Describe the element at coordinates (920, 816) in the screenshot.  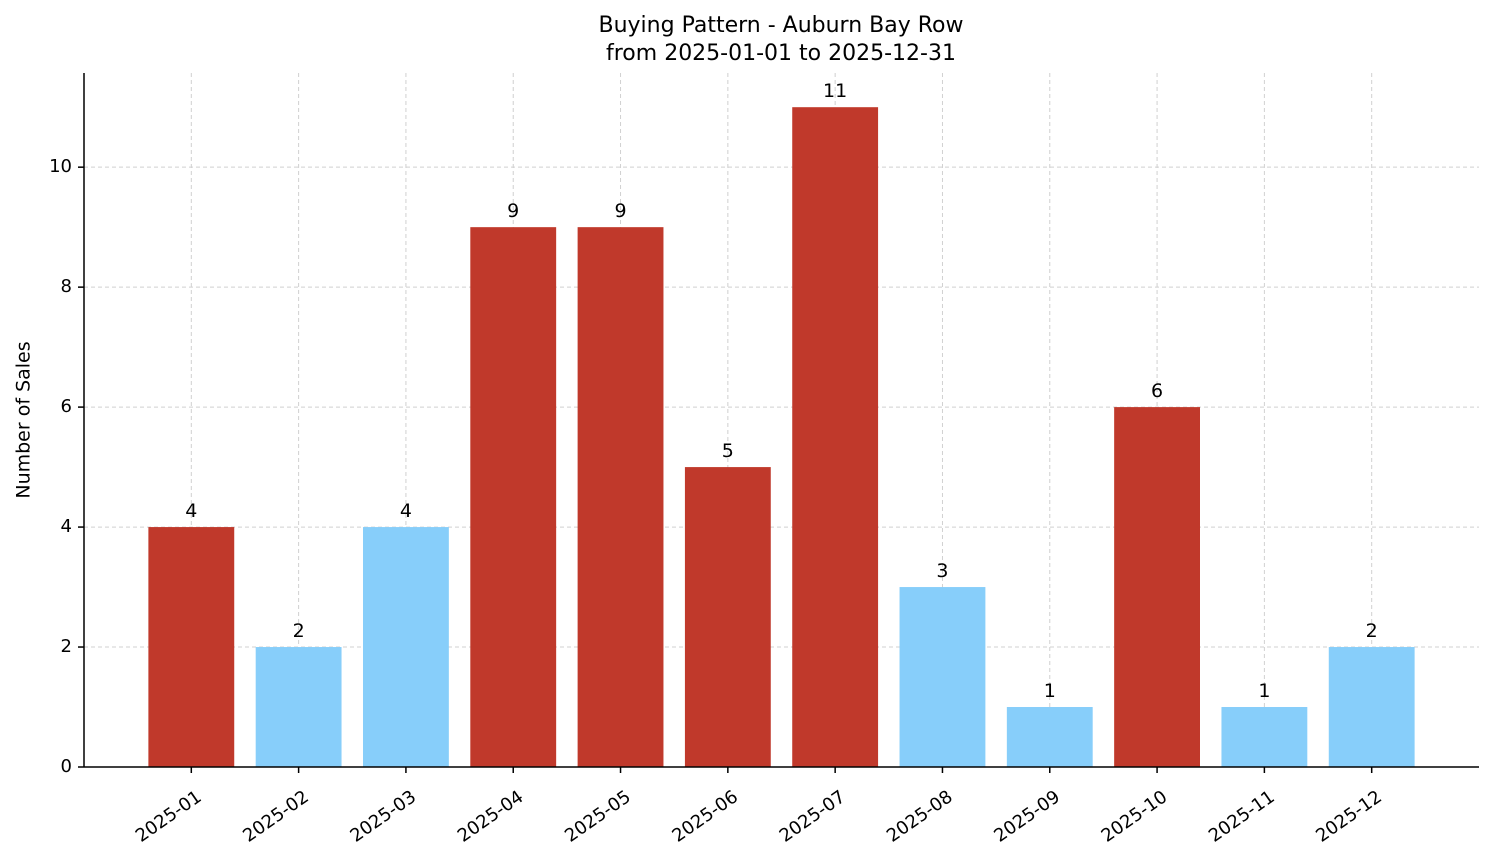
I see `x-tick-label: 2025-08` at that location.